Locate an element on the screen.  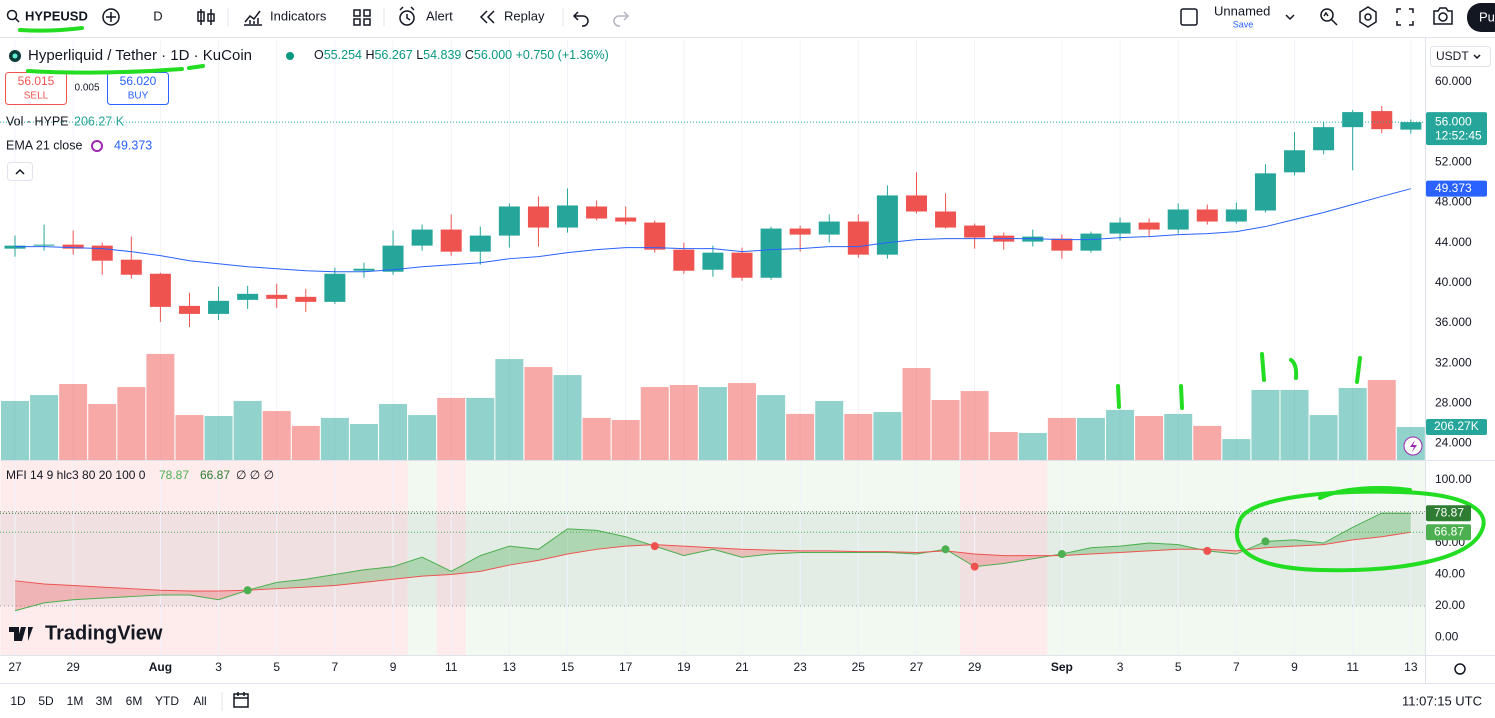
y-tick-label: 40.000 is located at coordinates (1453, 282).